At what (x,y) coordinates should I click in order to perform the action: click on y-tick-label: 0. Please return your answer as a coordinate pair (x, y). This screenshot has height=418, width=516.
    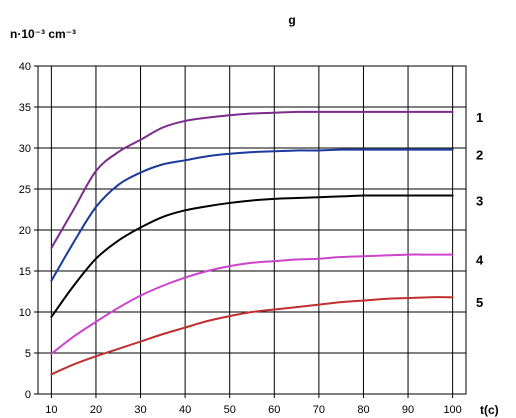
    Looking at the image, I should click on (28, 395).